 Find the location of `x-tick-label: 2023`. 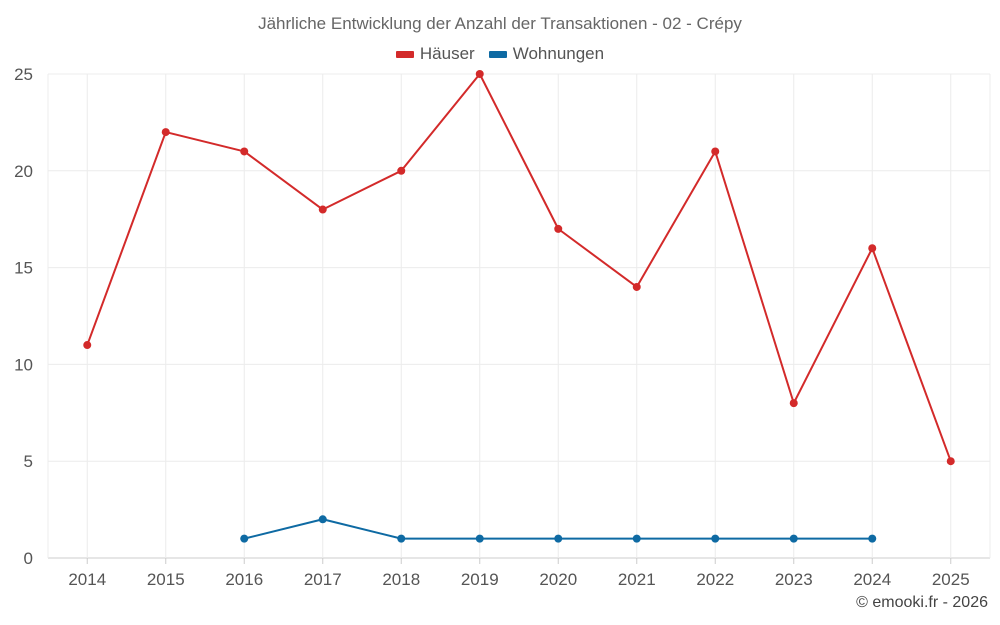

x-tick-label: 2023 is located at coordinates (794, 579).